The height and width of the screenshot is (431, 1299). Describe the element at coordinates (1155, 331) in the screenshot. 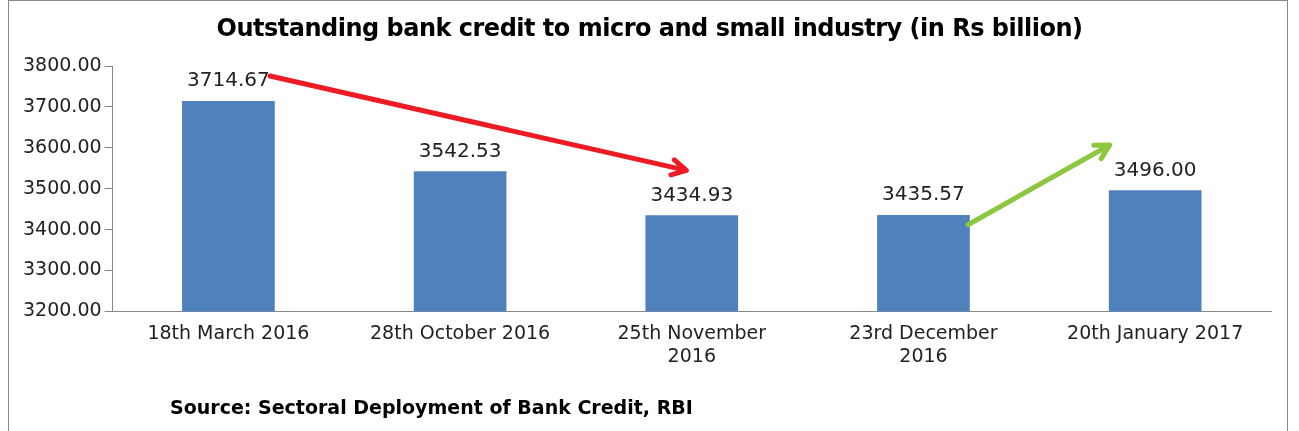

I see `x-tick-label: 20th January 2017` at that location.